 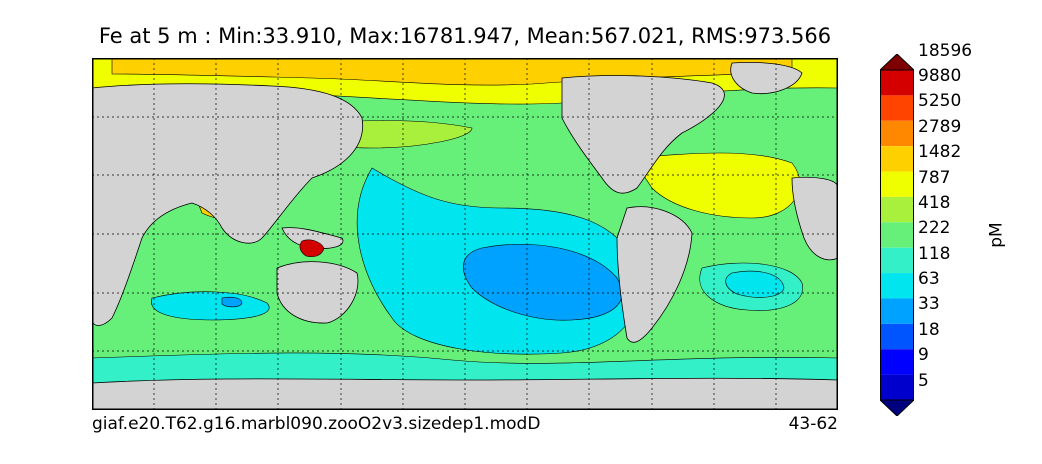 What do you see at coordinates (897, 62) in the screenshot?
I see `colorbar-extend-max` at bounding box center [897, 62].